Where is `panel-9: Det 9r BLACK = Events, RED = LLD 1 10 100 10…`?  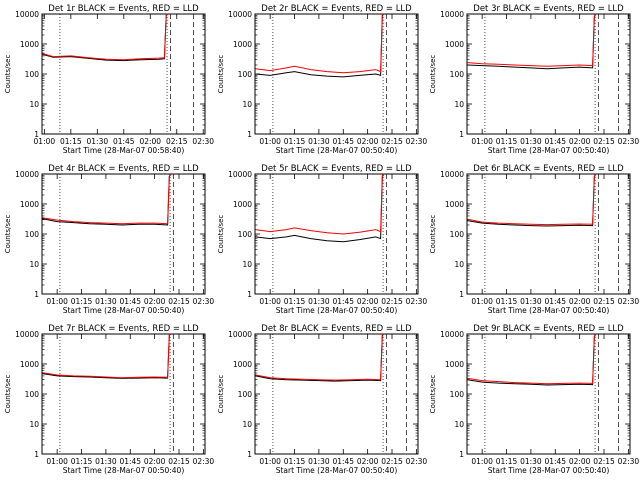 panel-9: Det 9r BLACK = Events, RED = LLD 1 10 100 10… is located at coordinates (534, 399).